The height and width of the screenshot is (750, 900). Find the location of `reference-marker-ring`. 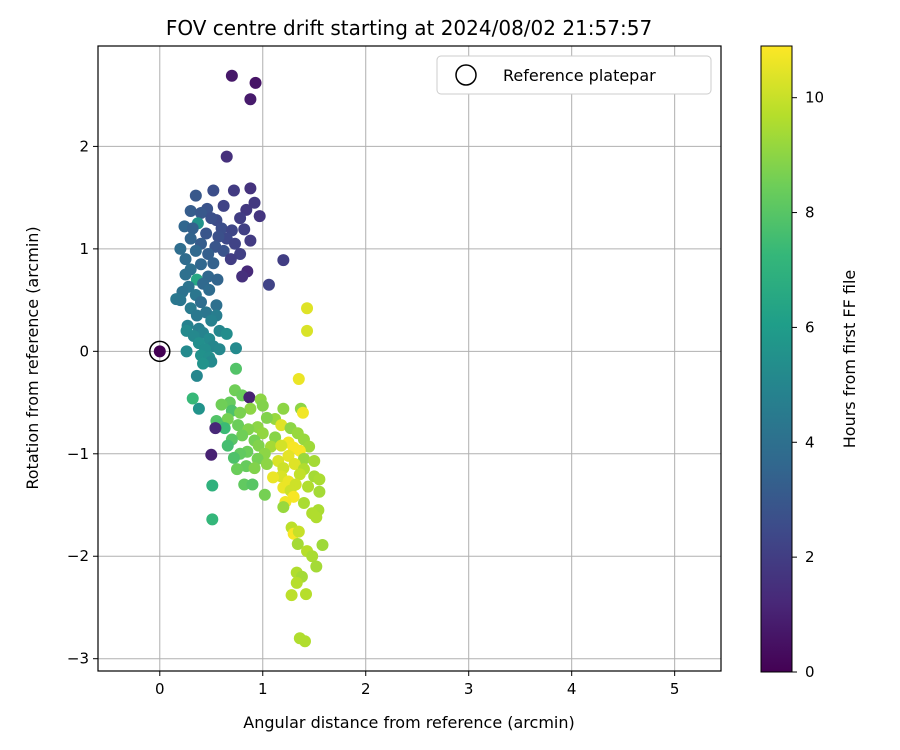

reference-marker-ring is located at coordinates (160, 351).